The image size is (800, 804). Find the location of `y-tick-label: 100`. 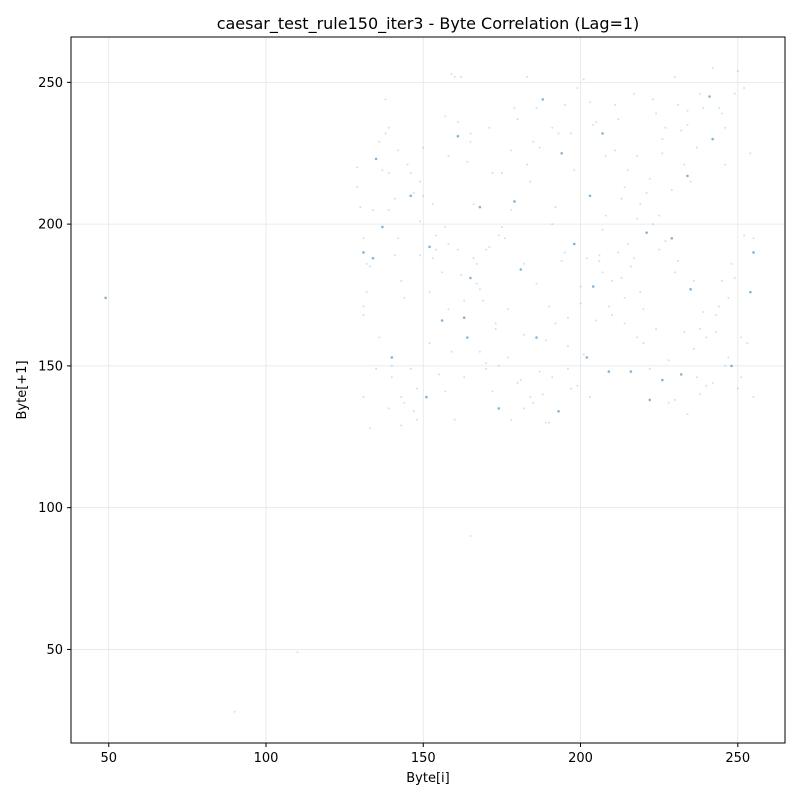

y-tick-label: 100 is located at coordinates (50, 508).